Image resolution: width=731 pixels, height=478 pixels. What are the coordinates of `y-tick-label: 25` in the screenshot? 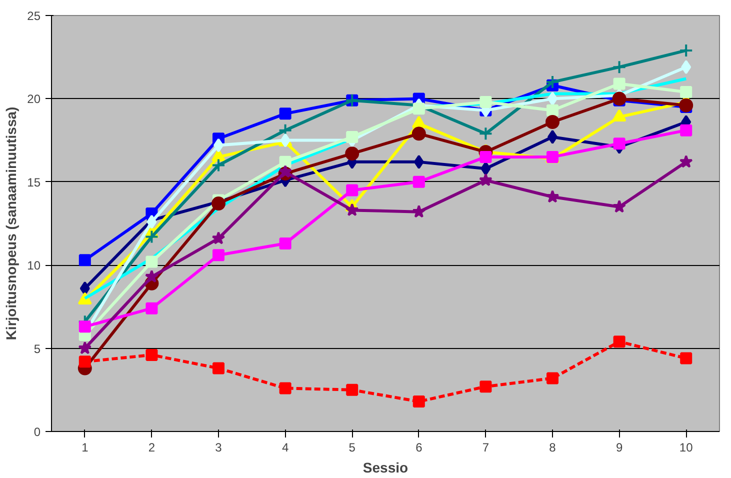 It's located at (34, 16).